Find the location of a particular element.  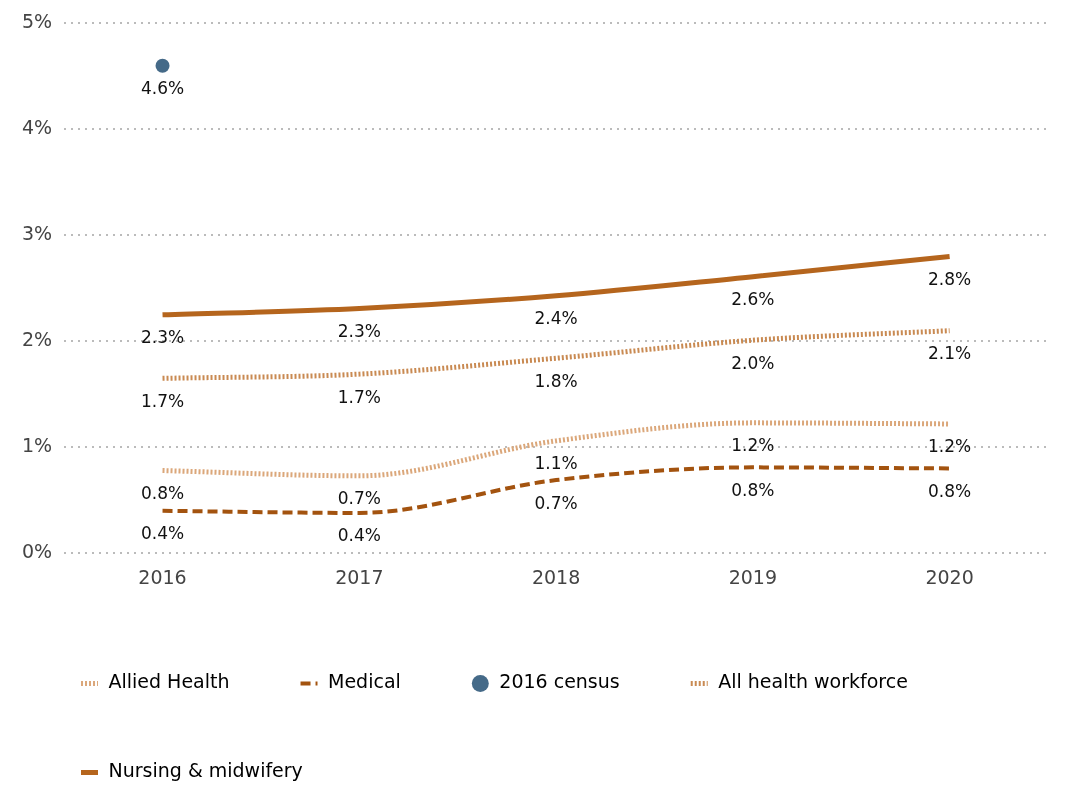

legend-label: All health workforce is located at coordinates (813, 681).